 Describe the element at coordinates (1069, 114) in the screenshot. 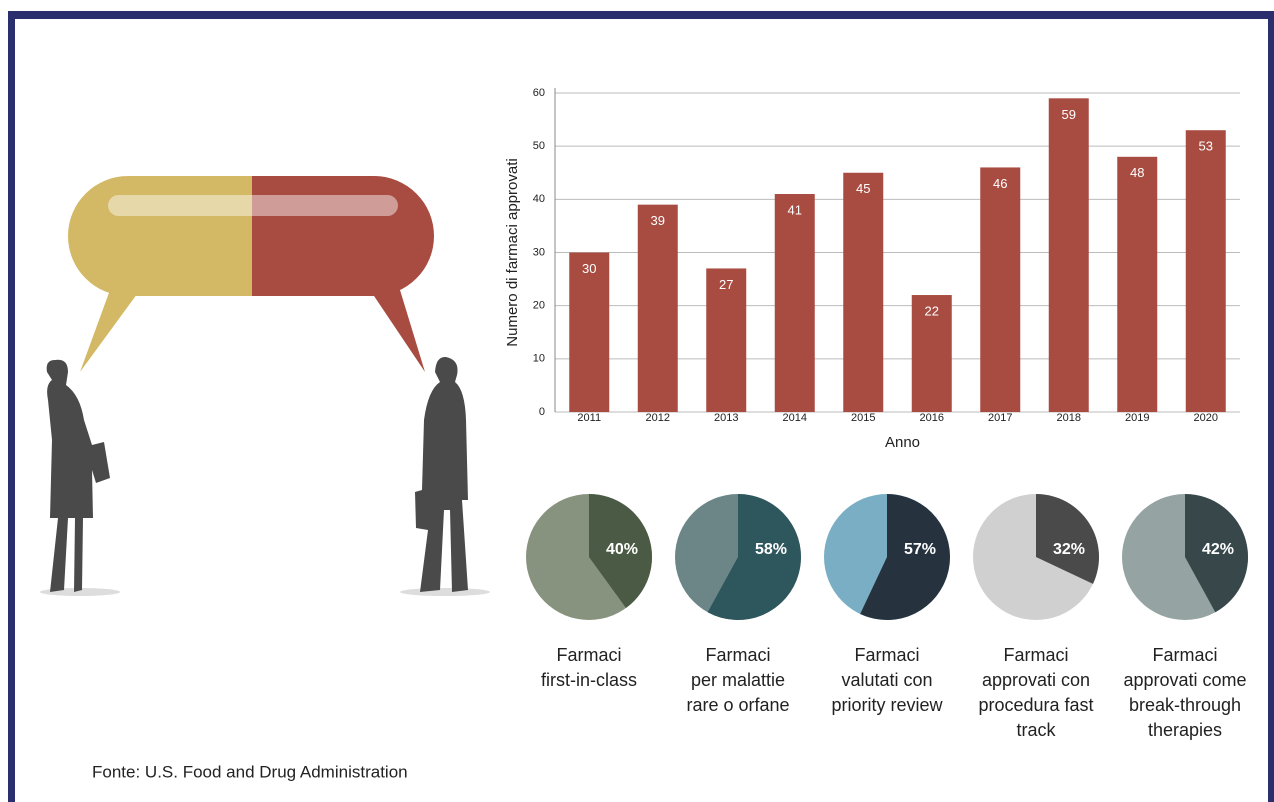

I see `value-label: 59` at that location.